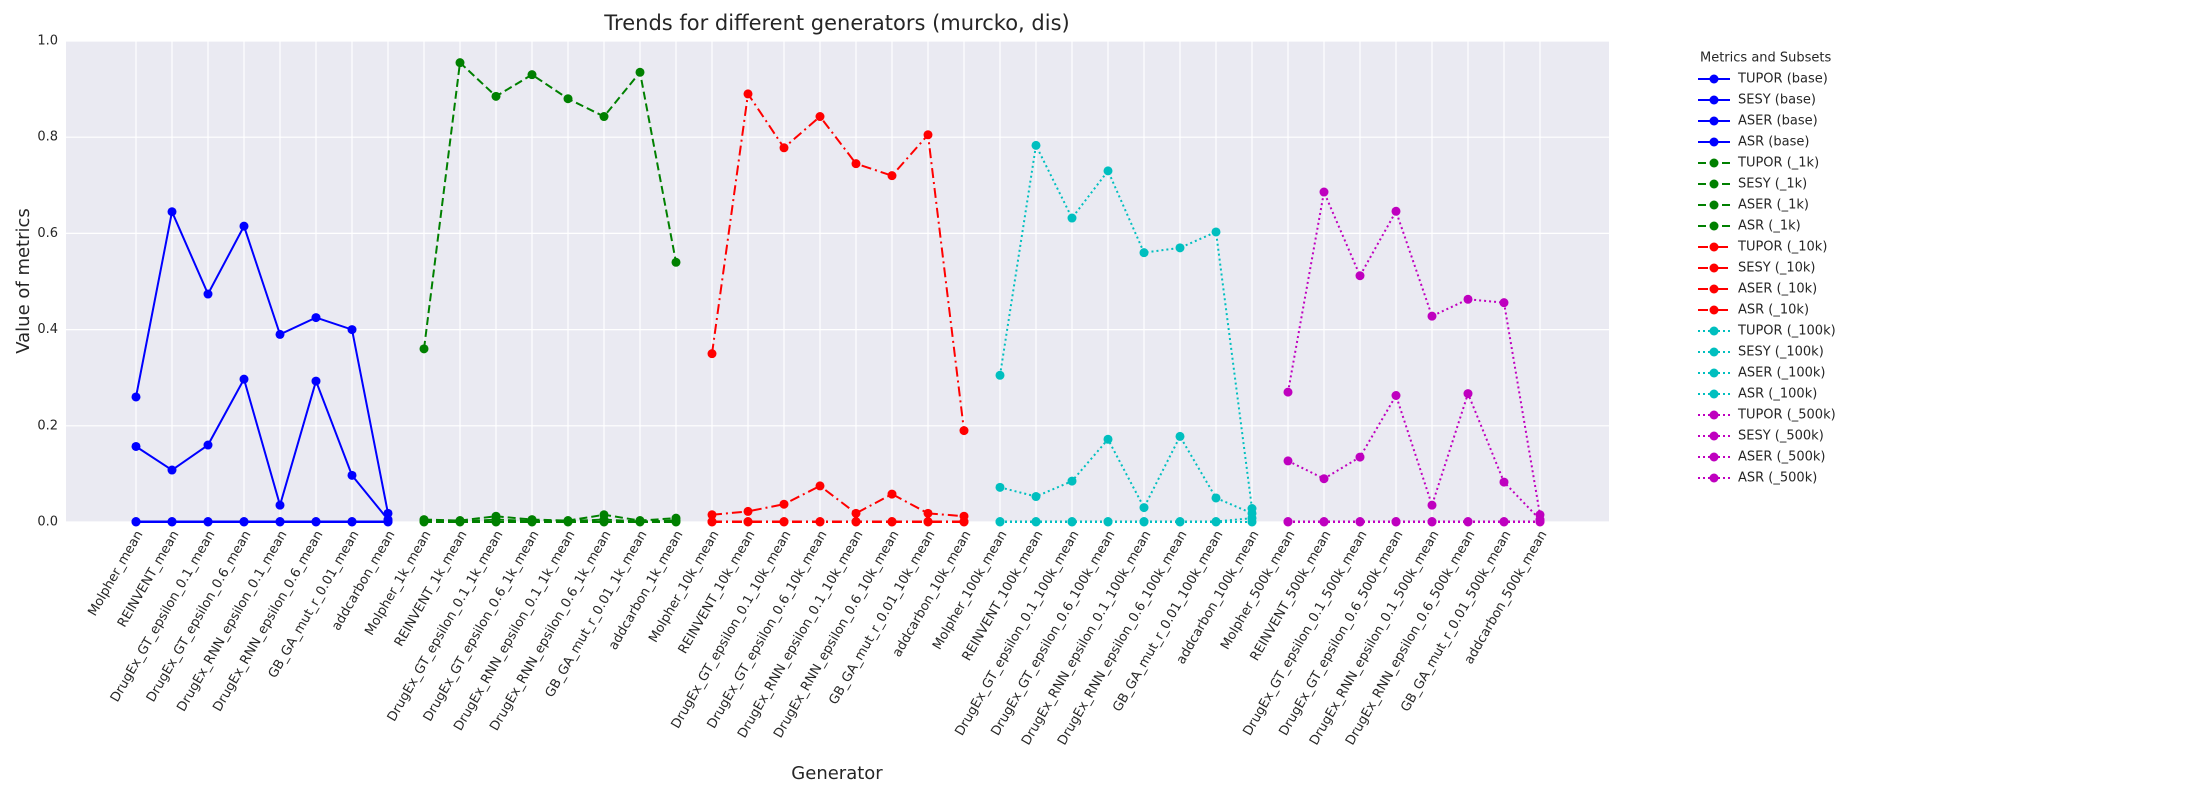 Image resolution: width=2200 pixels, height=800 pixels. Describe the element at coordinates (23, 281) in the screenshot. I see `y-axis-label: Value of metrics` at that location.